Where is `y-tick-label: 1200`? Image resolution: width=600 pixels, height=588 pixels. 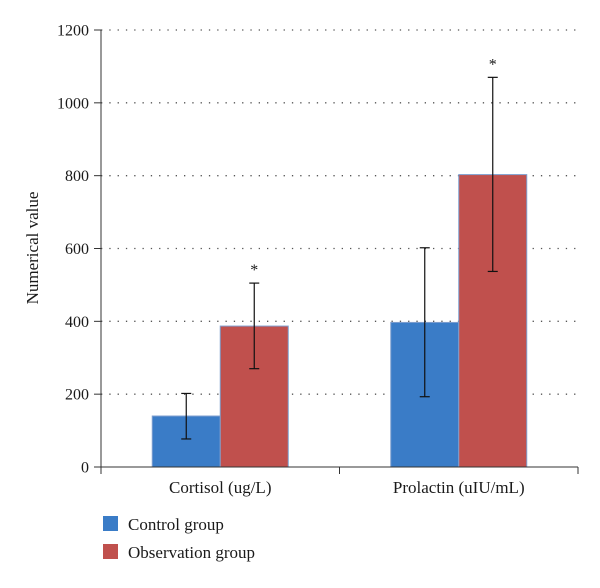 y-tick-label: 1200 is located at coordinates (73, 31).